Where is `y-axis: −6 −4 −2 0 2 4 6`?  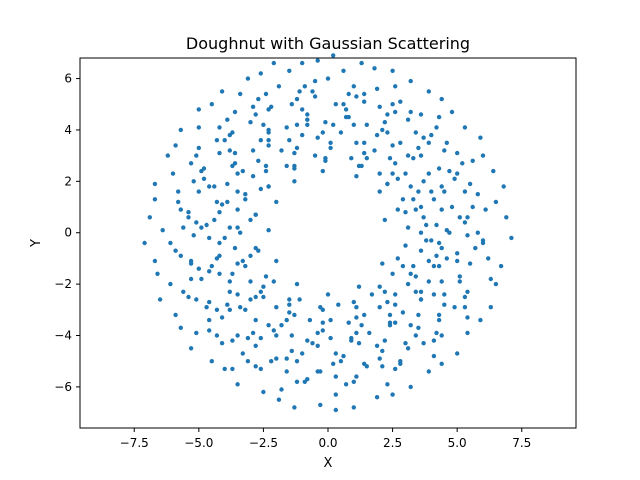 y-axis: −6 −4 −2 0 2 4 6 is located at coordinates (67, 233).